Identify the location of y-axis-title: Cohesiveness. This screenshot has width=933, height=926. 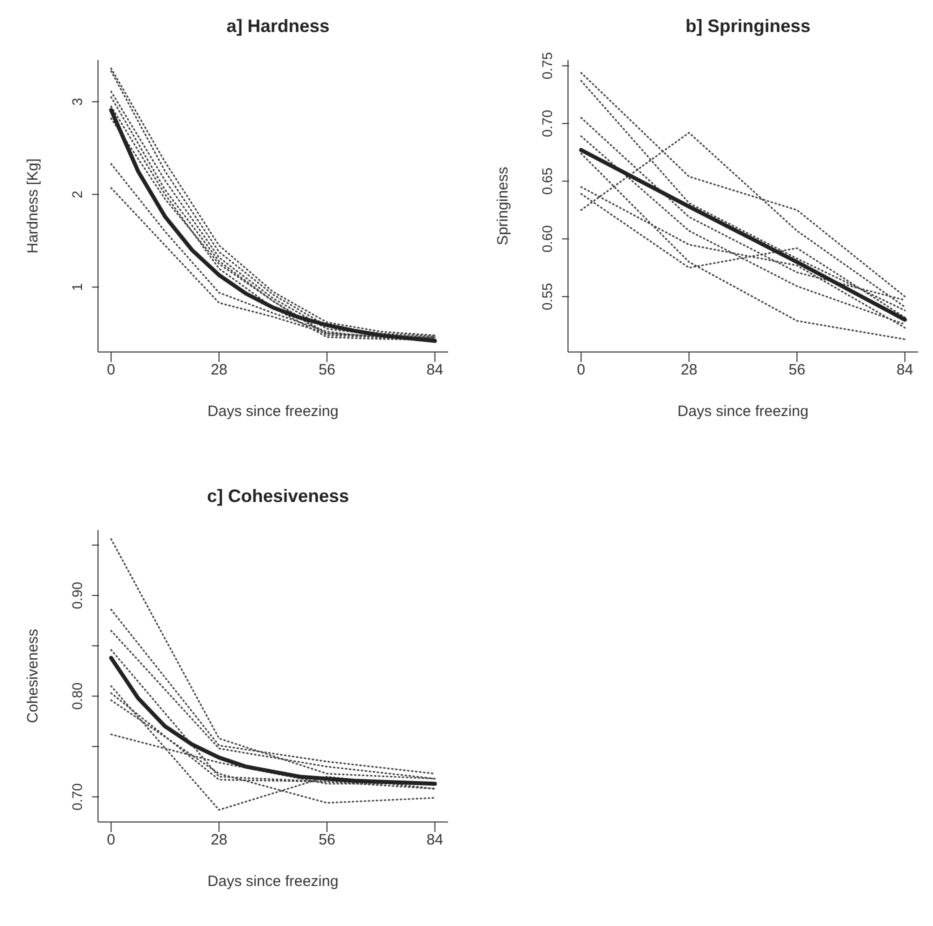
(33, 676).